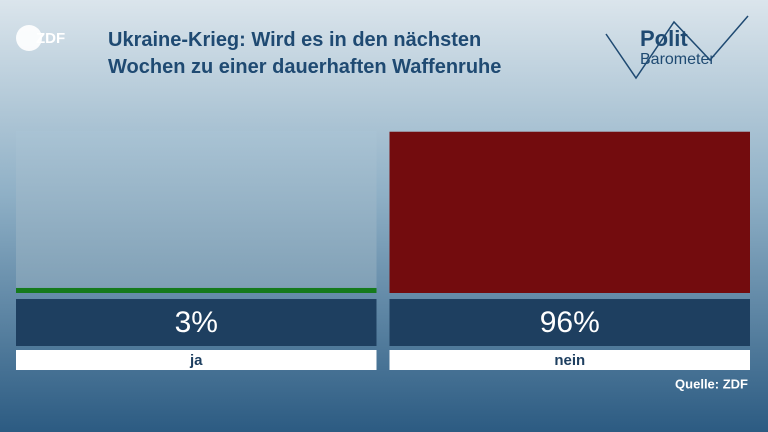 Image resolution: width=768 pixels, height=432 pixels. Describe the element at coordinates (294, 40) in the screenshot. I see `title-line: Ukraine-Krieg: Wird es in den nächsten` at that location.